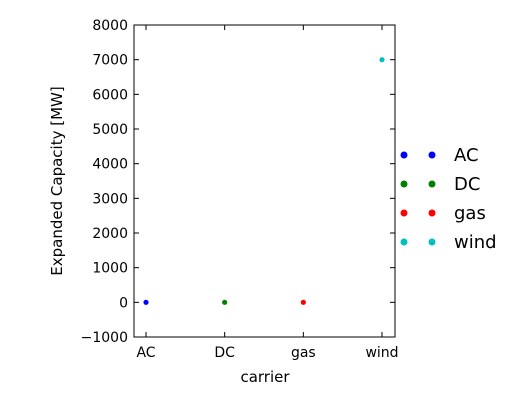 Image resolution: width=519 pixels, height=400 pixels. Describe the element at coordinates (110, 234) in the screenshot. I see `y-tick-label: 2000` at that location.